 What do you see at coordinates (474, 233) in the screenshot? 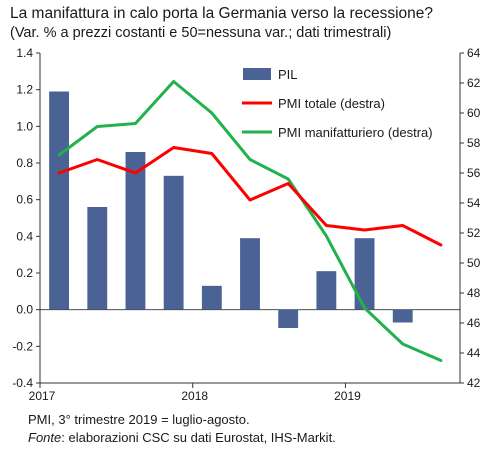
I see `y-right-tick-label: 52` at bounding box center [474, 233].